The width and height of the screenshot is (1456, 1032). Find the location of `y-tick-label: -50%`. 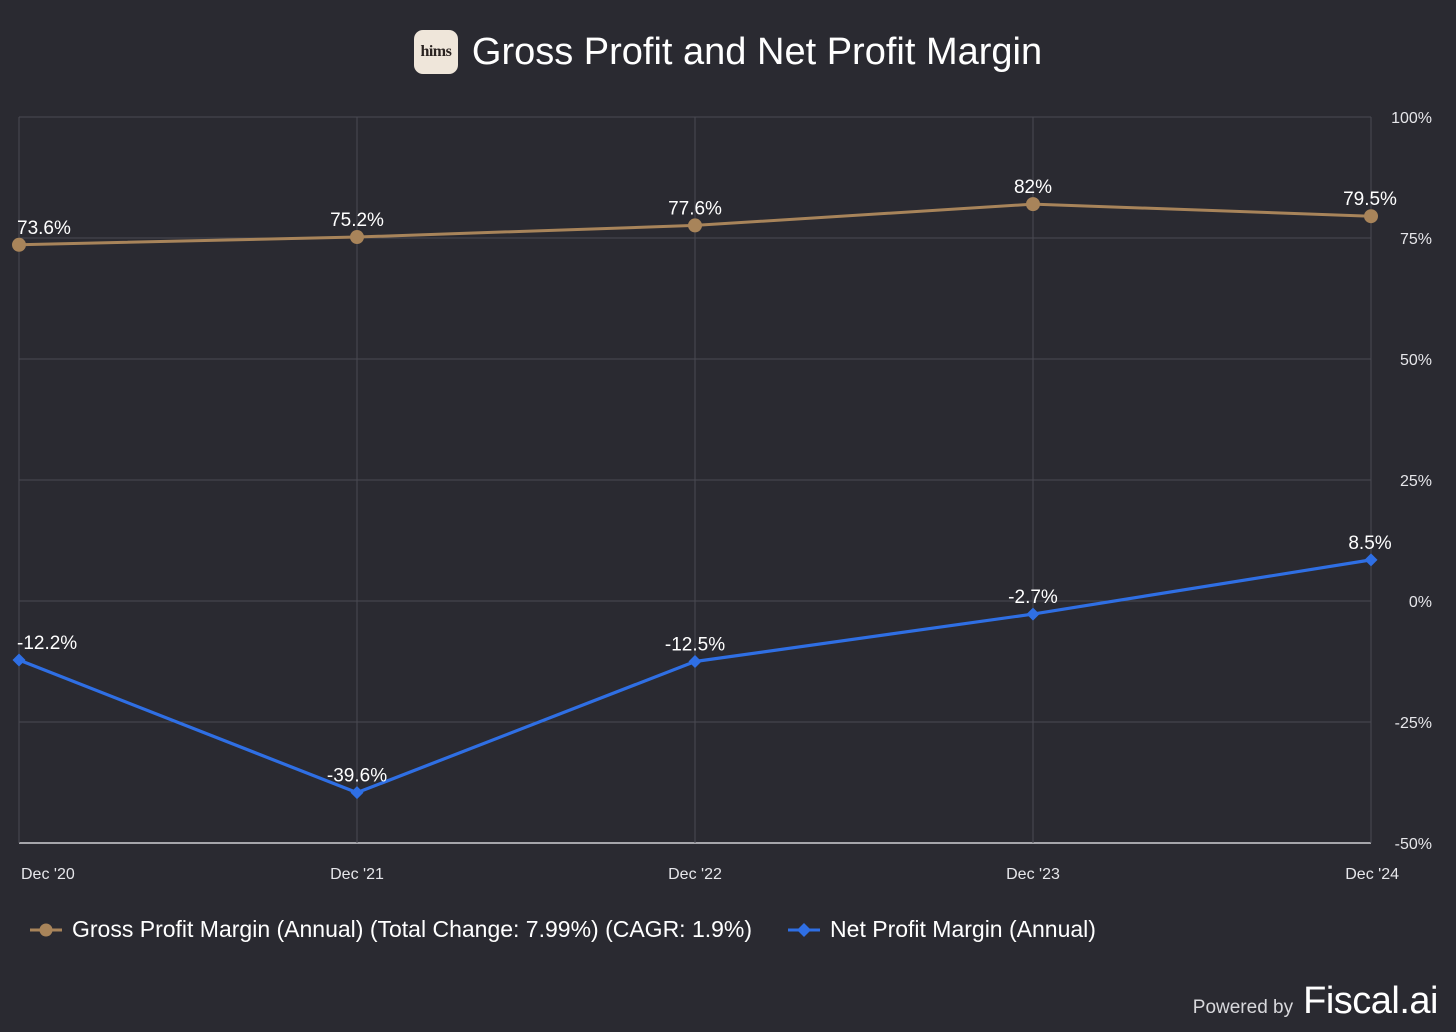

y-tick-label: -50% is located at coordinates (1413, 844).